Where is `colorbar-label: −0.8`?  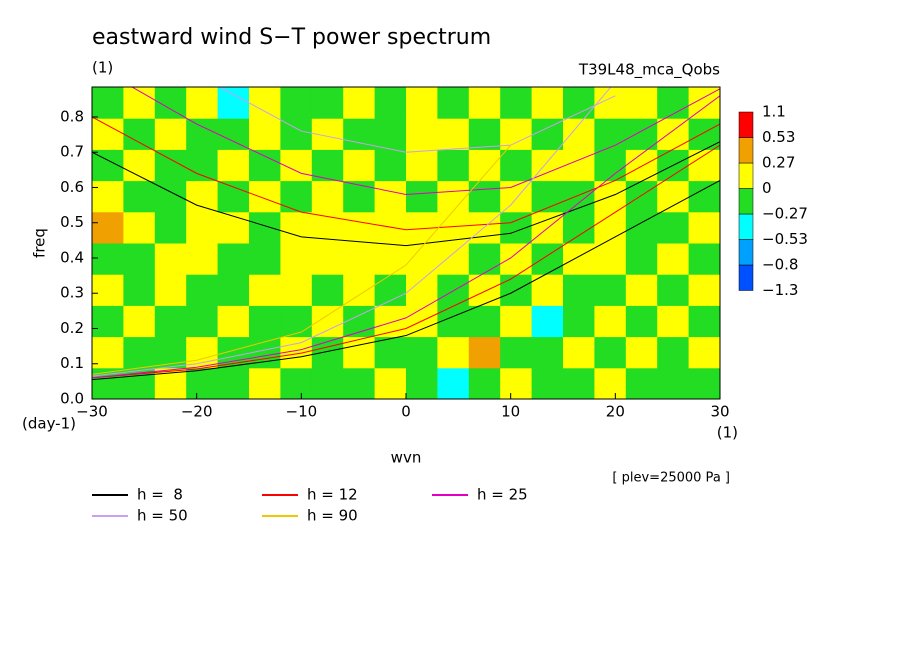 colorbar-label: −0.8 is located at coordinates (780, 265).